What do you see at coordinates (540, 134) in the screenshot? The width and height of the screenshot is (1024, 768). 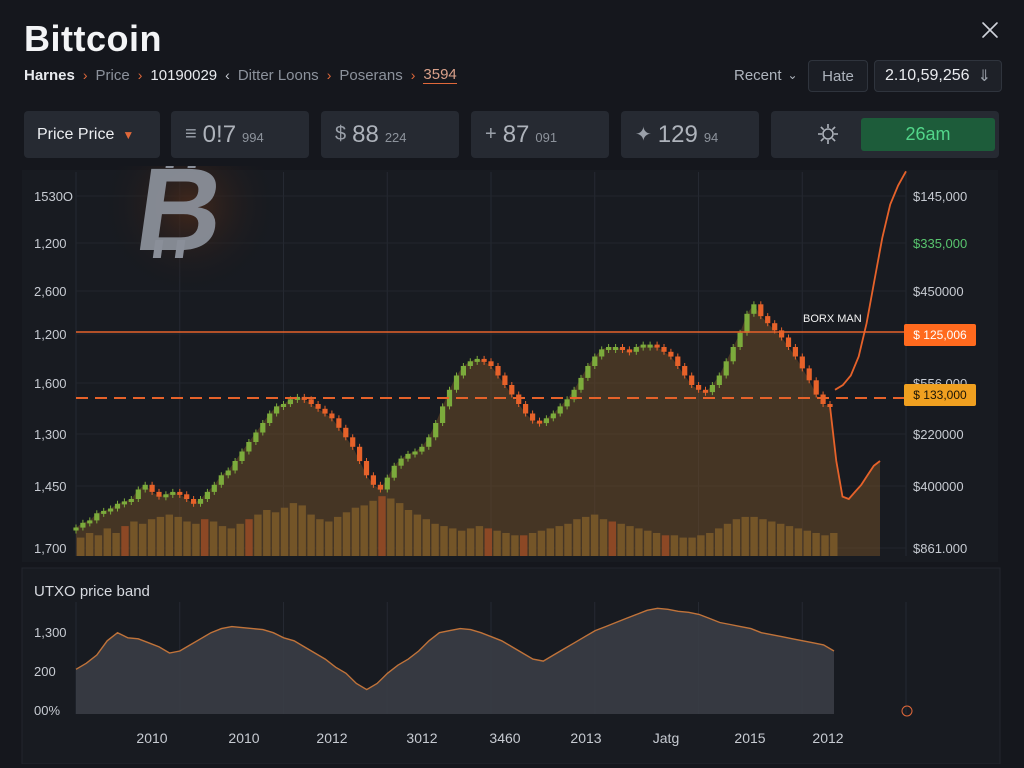 I see `stat-card: + 87 091` at bounding box center [540, 134].